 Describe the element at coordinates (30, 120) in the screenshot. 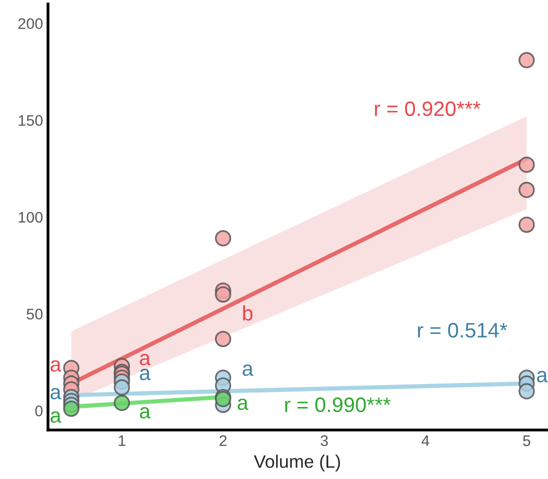

I see `y-tick-label: 150` at that location.